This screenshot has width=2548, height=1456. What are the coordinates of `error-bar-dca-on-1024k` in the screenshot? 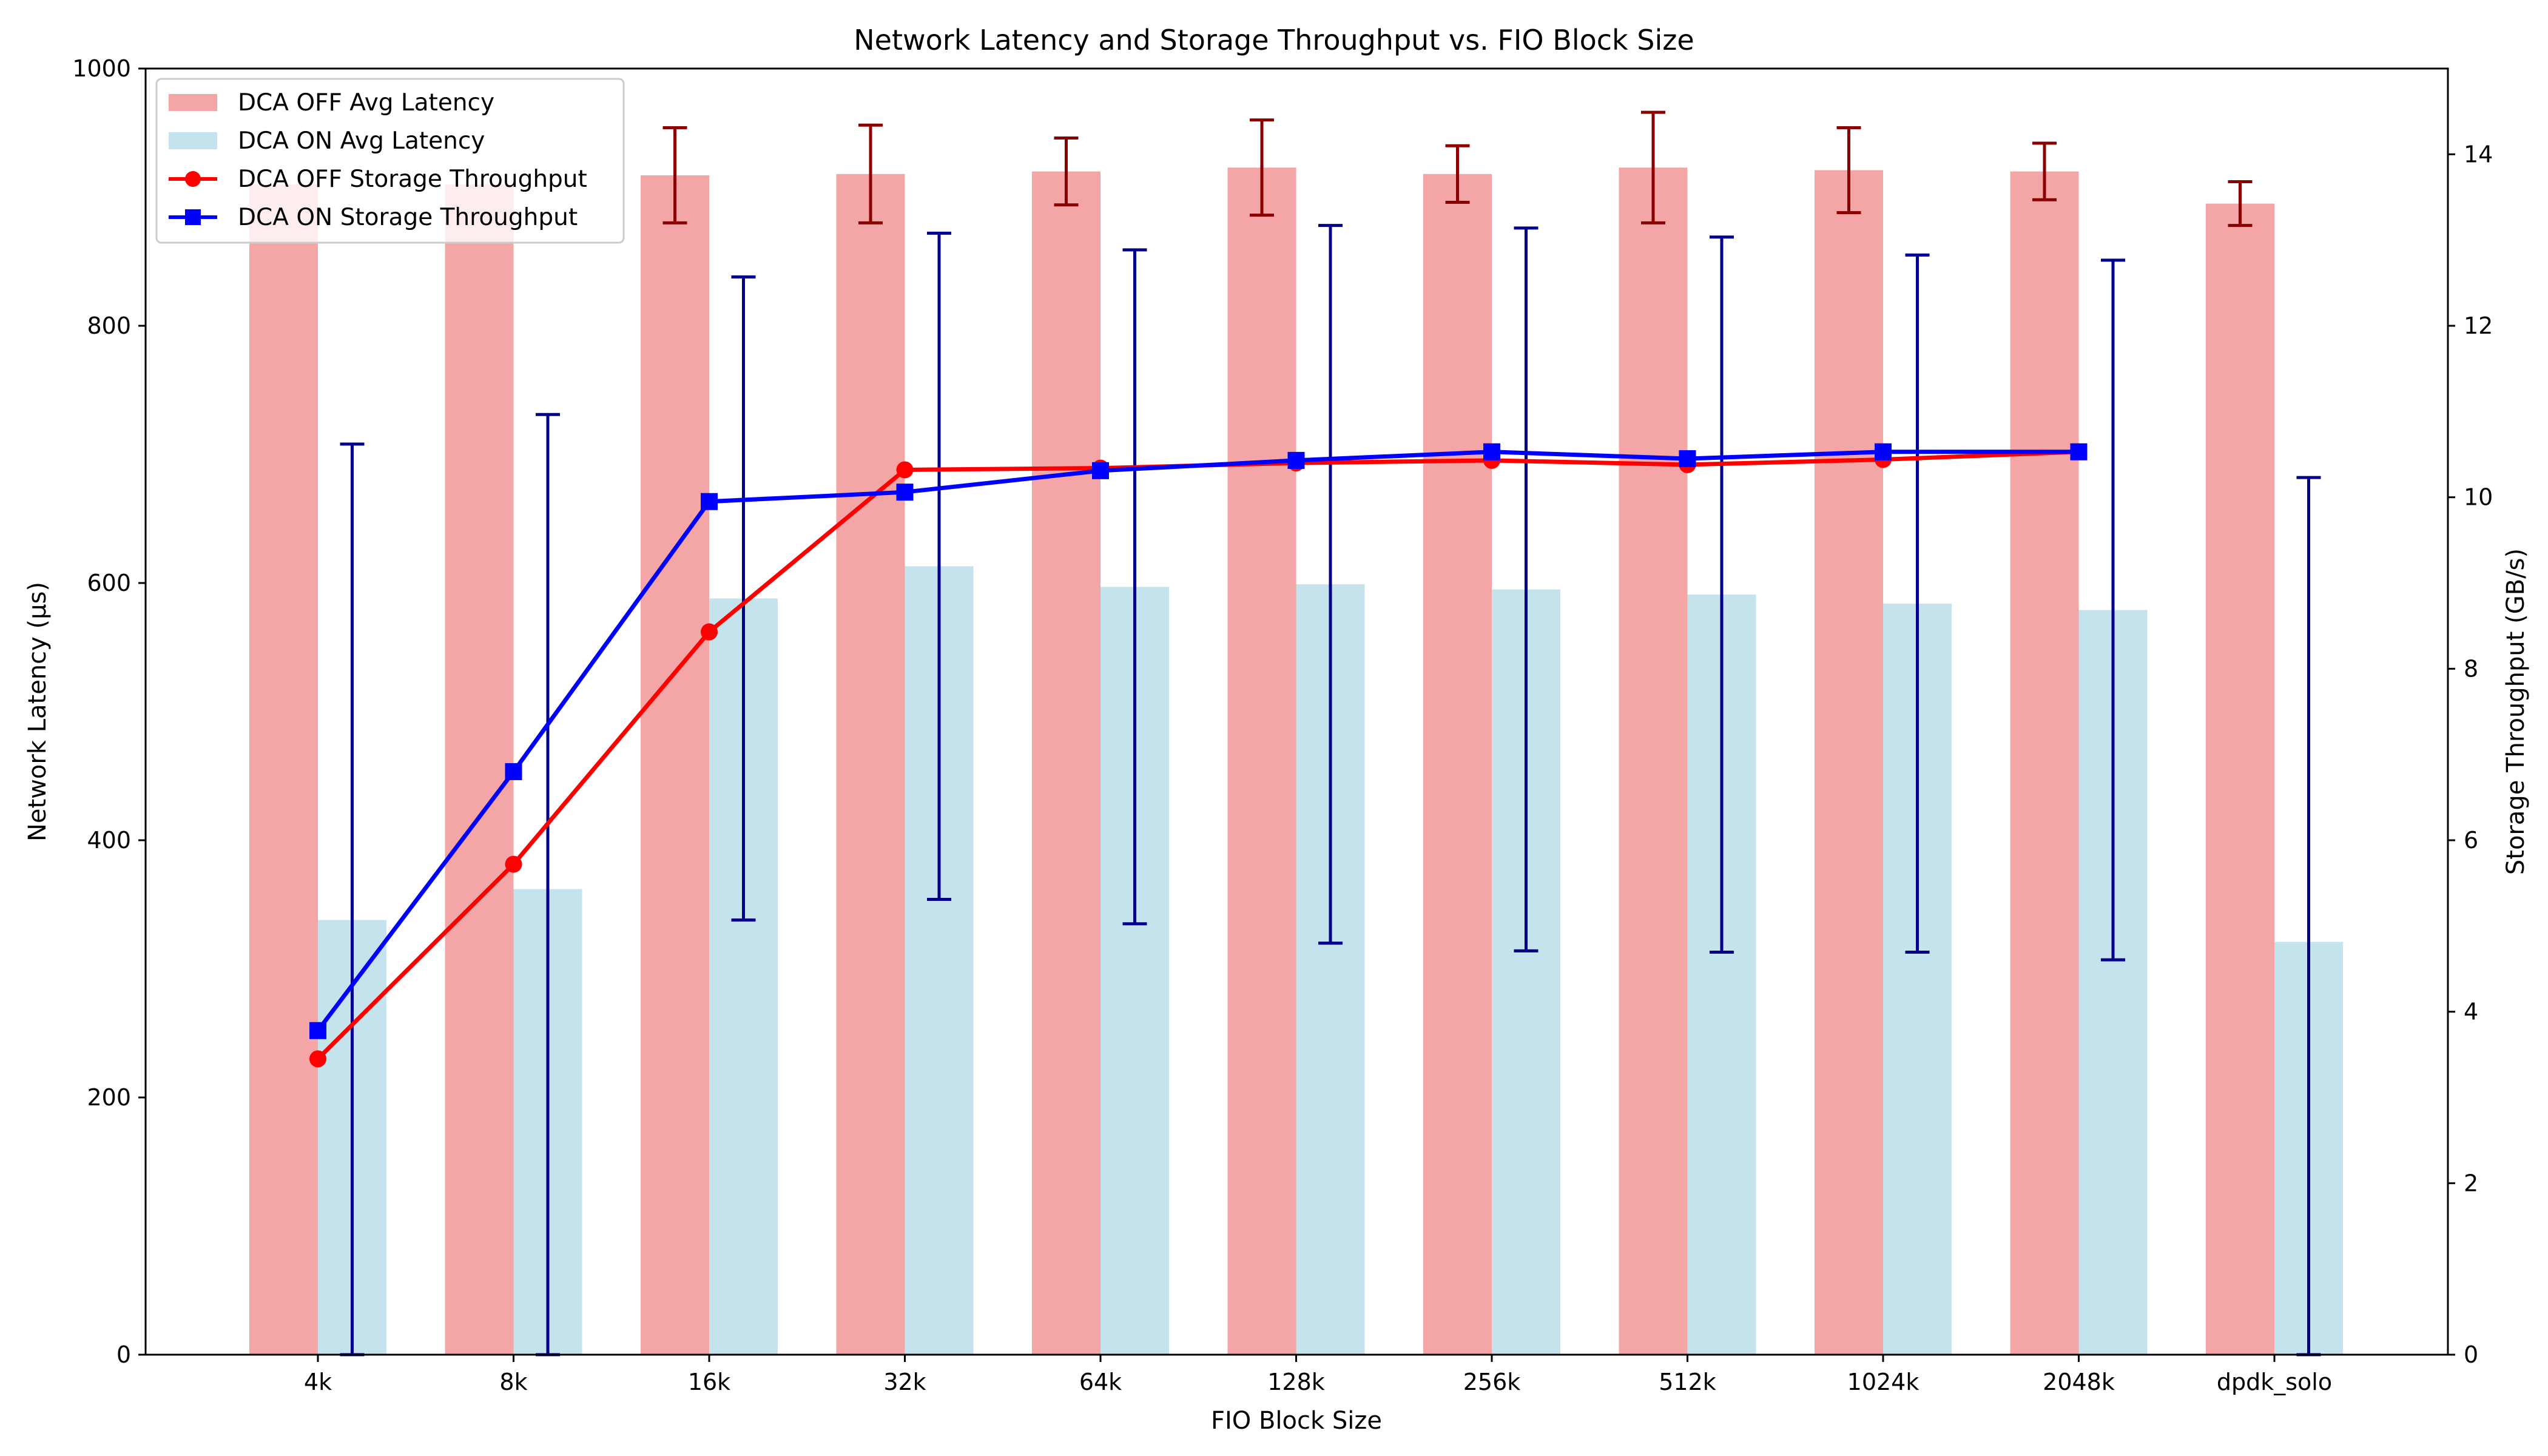 It's located at (1917, 603).